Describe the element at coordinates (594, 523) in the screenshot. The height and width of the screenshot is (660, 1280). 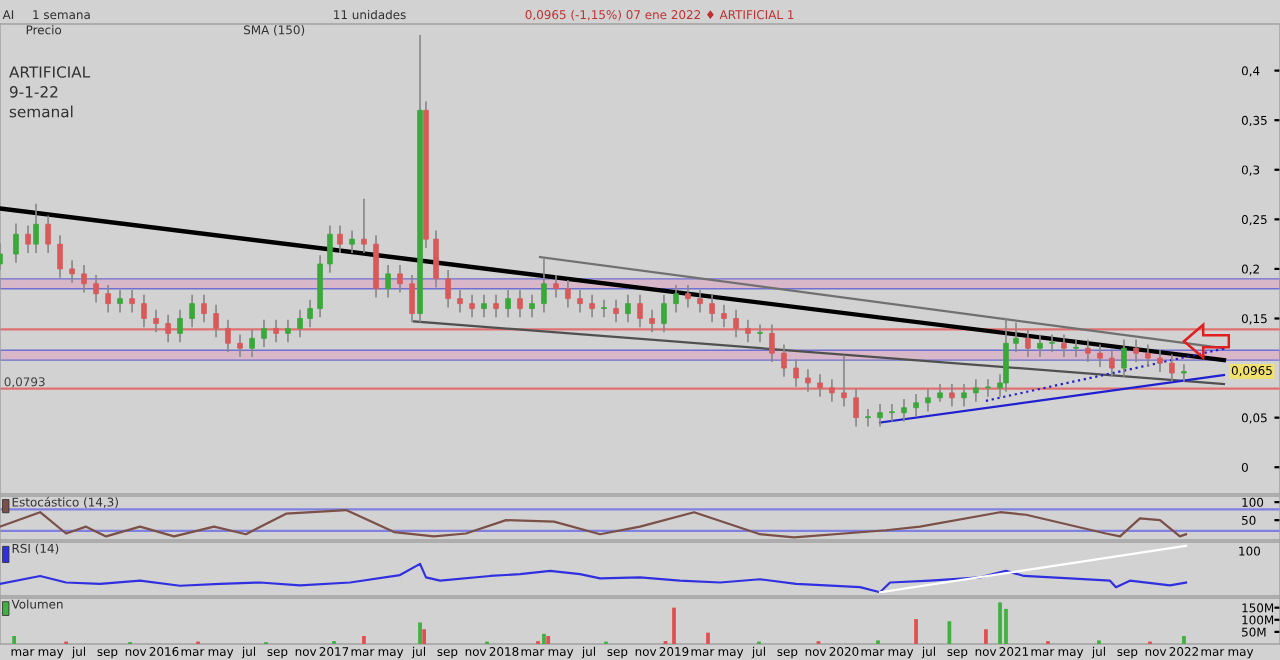
I see `line-series` at that location.